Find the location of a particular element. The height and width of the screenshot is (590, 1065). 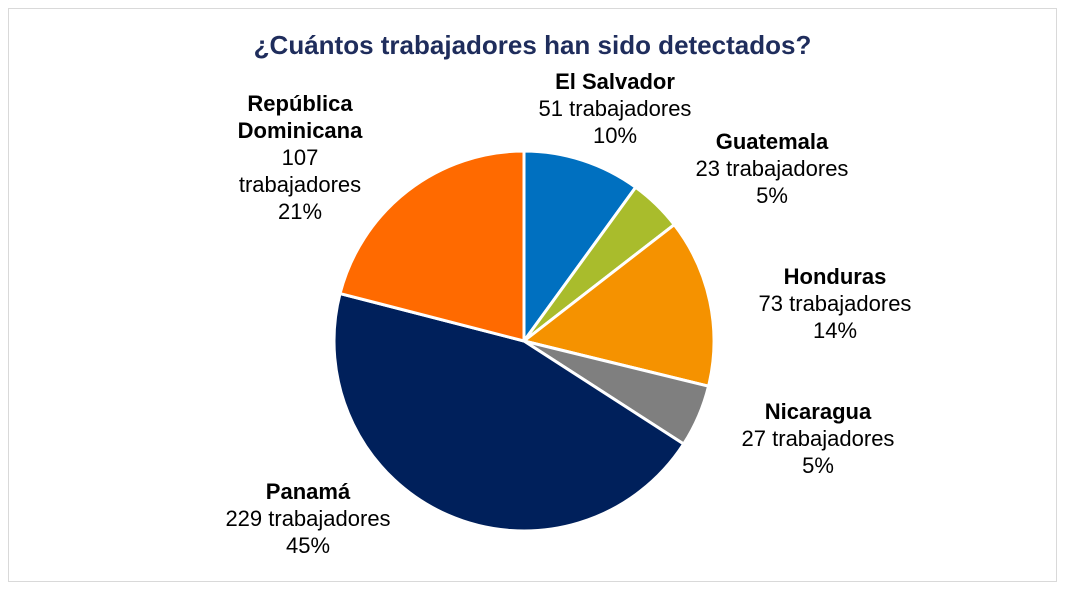

label-name: Guatemala is located at coordinates (772, 141).